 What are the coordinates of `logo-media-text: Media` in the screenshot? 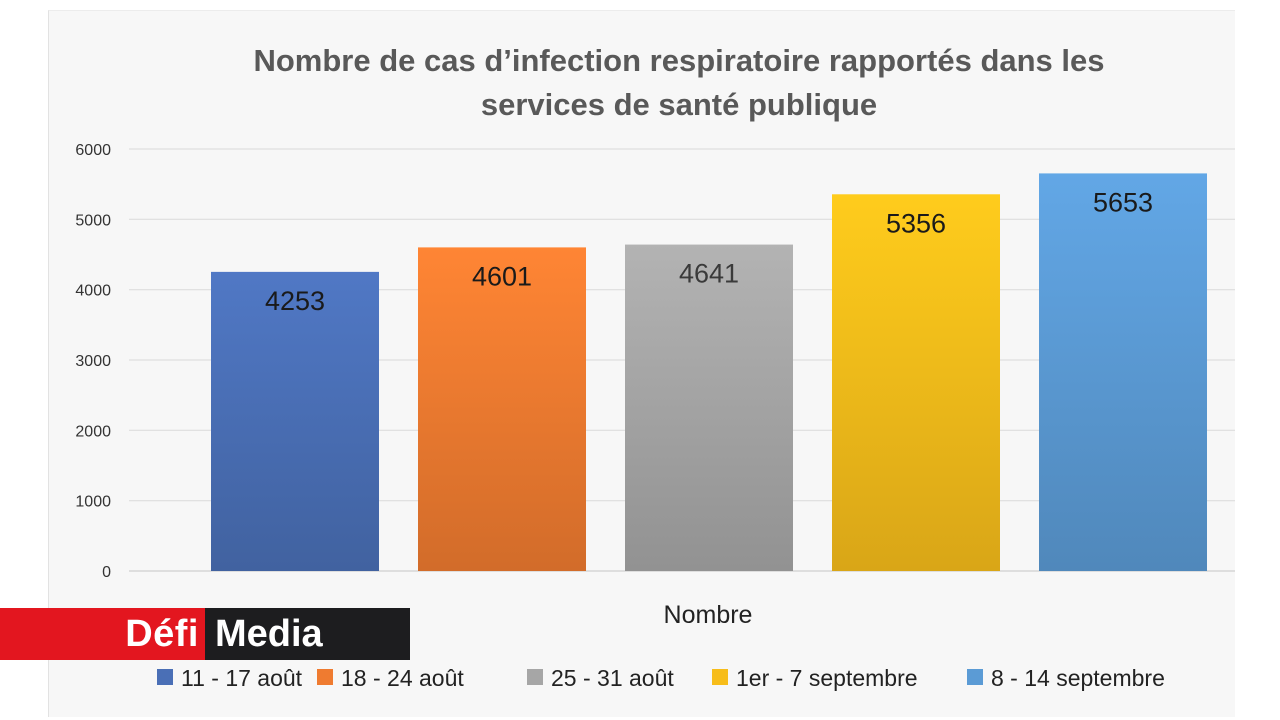 It's located at (307, 634).